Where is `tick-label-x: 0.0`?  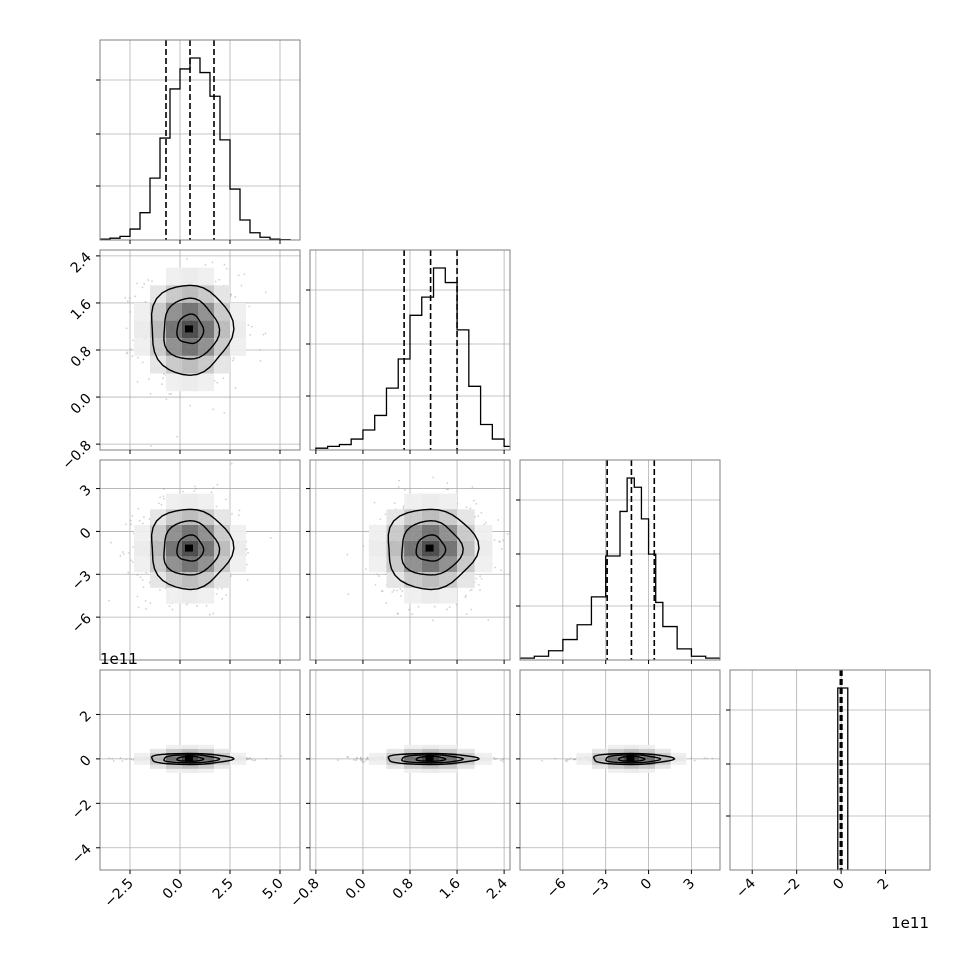
tick-label-x: 0.0 is located at coordinates (173, 889).